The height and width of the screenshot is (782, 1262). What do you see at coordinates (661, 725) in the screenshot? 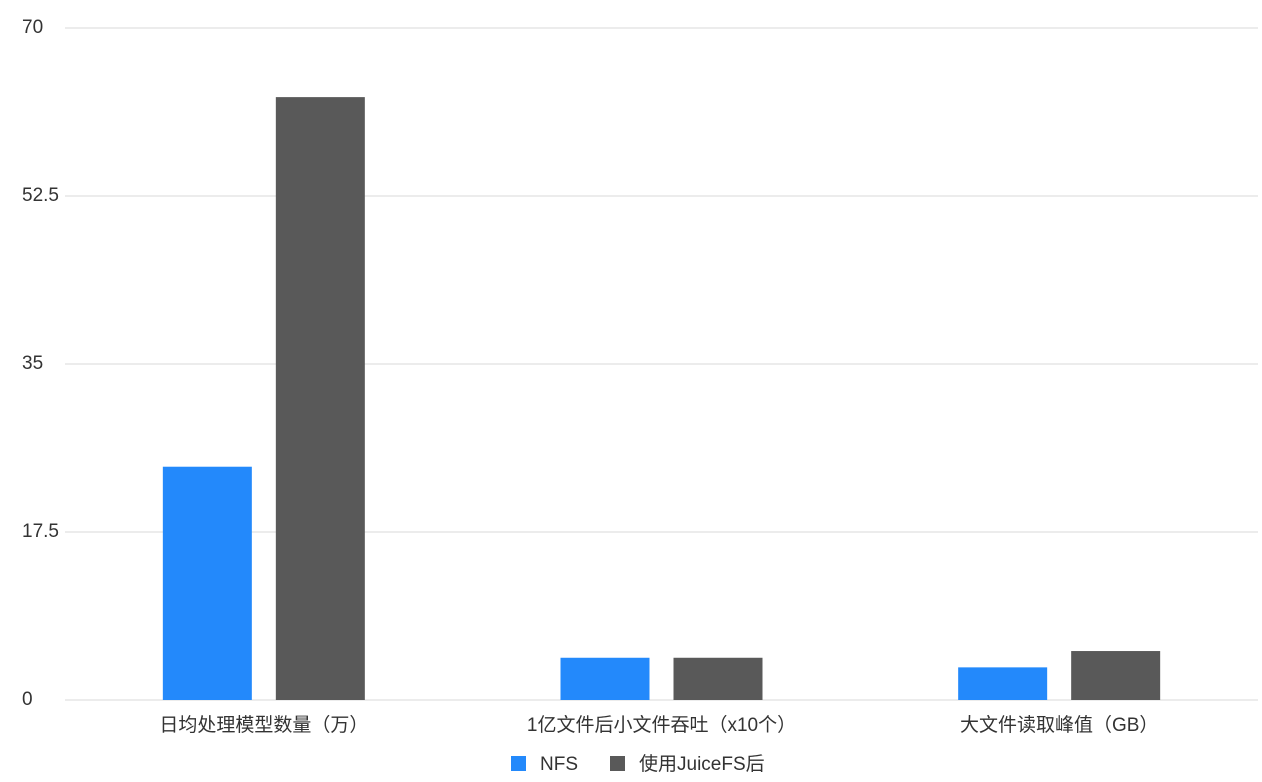
I see `x-tick-label: 1亿文件后小文件吞吐（x10个）` at bounding box center [661, 725].